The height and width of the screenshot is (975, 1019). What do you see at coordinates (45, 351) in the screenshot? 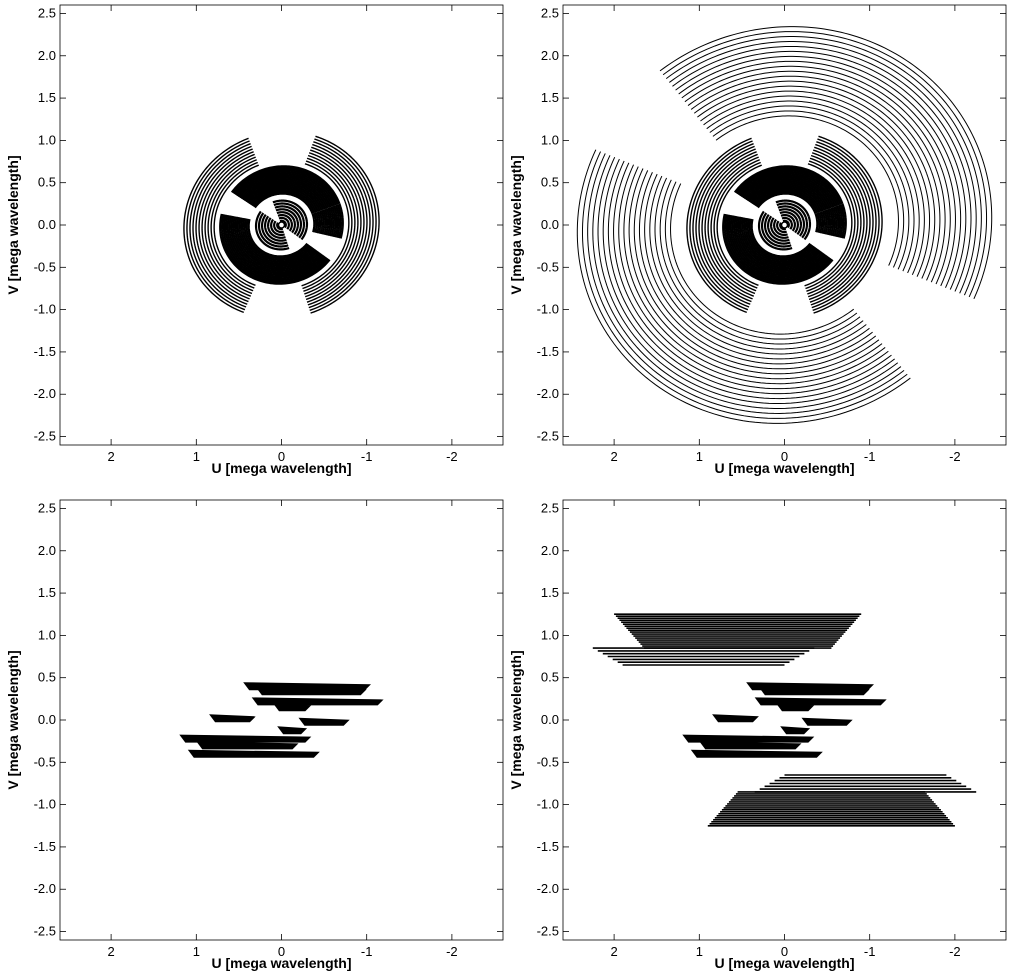
I see `y-tick-label: -1.5` at bounding box center [45, 351].